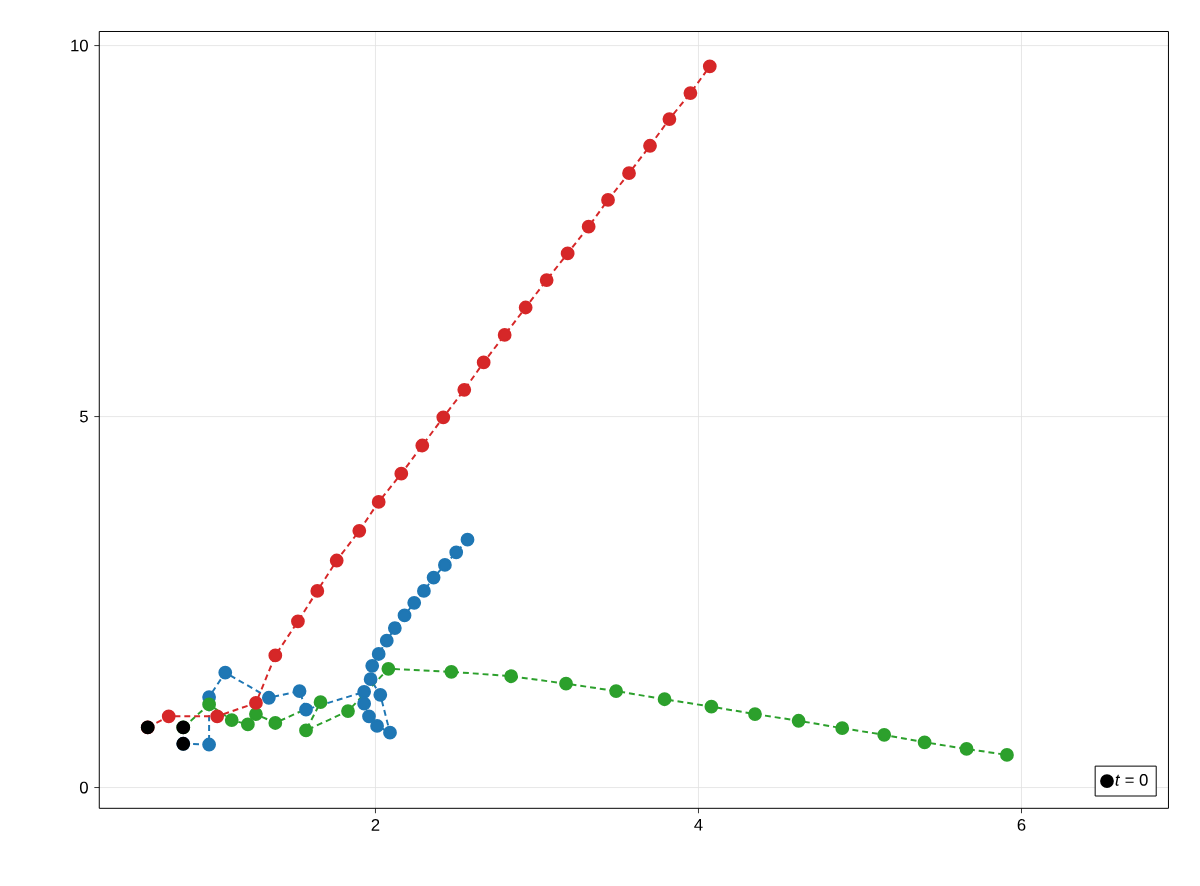 The width and height of the screenshot is (1200, 886). Describe the element at coordinates (83, 787) in the screenshot. I see `y-tick-label: 0` at that location.